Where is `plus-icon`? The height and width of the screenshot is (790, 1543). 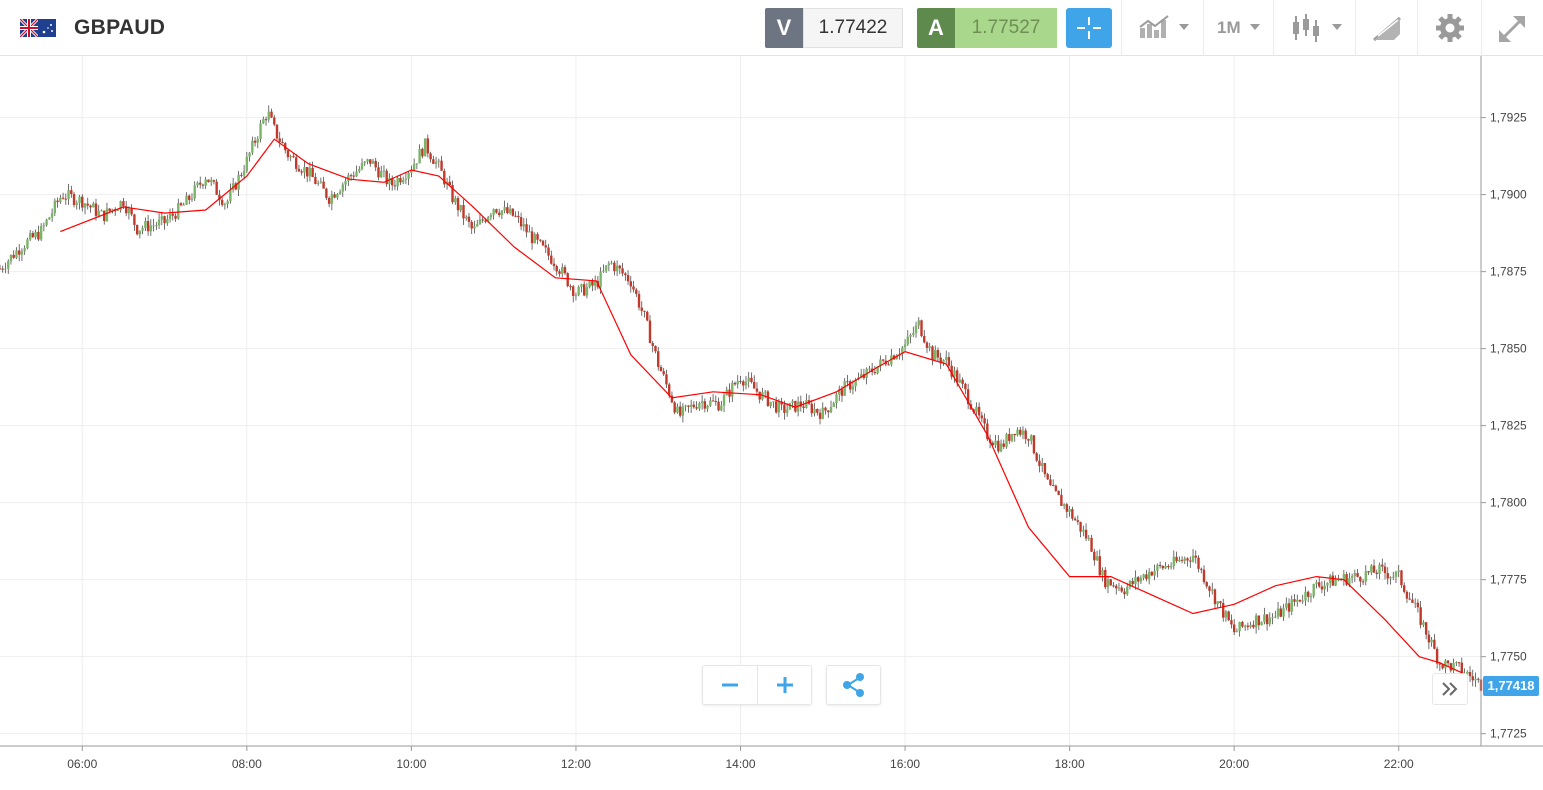
plus-icon is located at coordinates (785, 685).